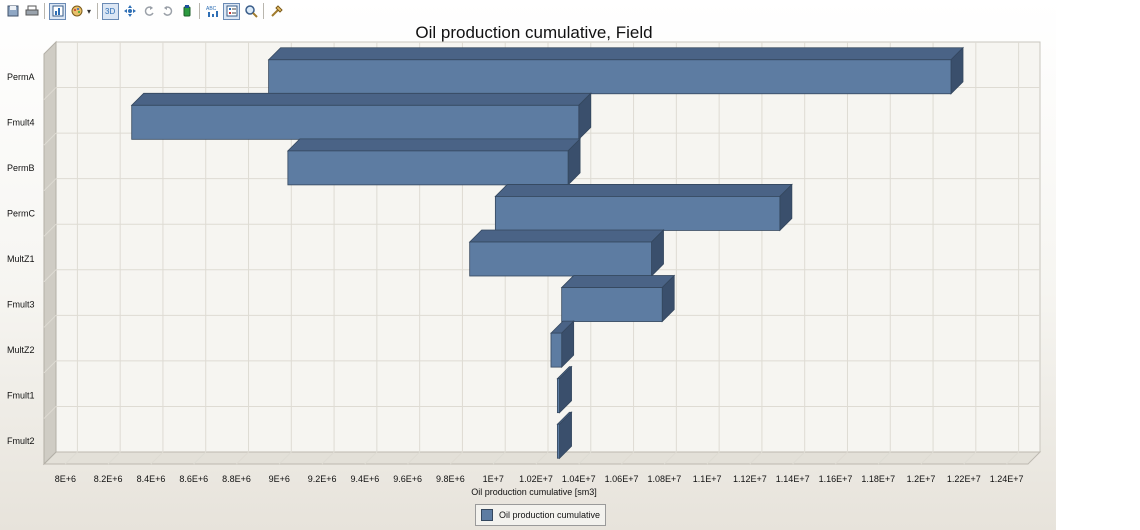  What do you see at coordinates (21, 77) in the screenshot?
I see `category-label: PermA` at bounding box center [21, 77].